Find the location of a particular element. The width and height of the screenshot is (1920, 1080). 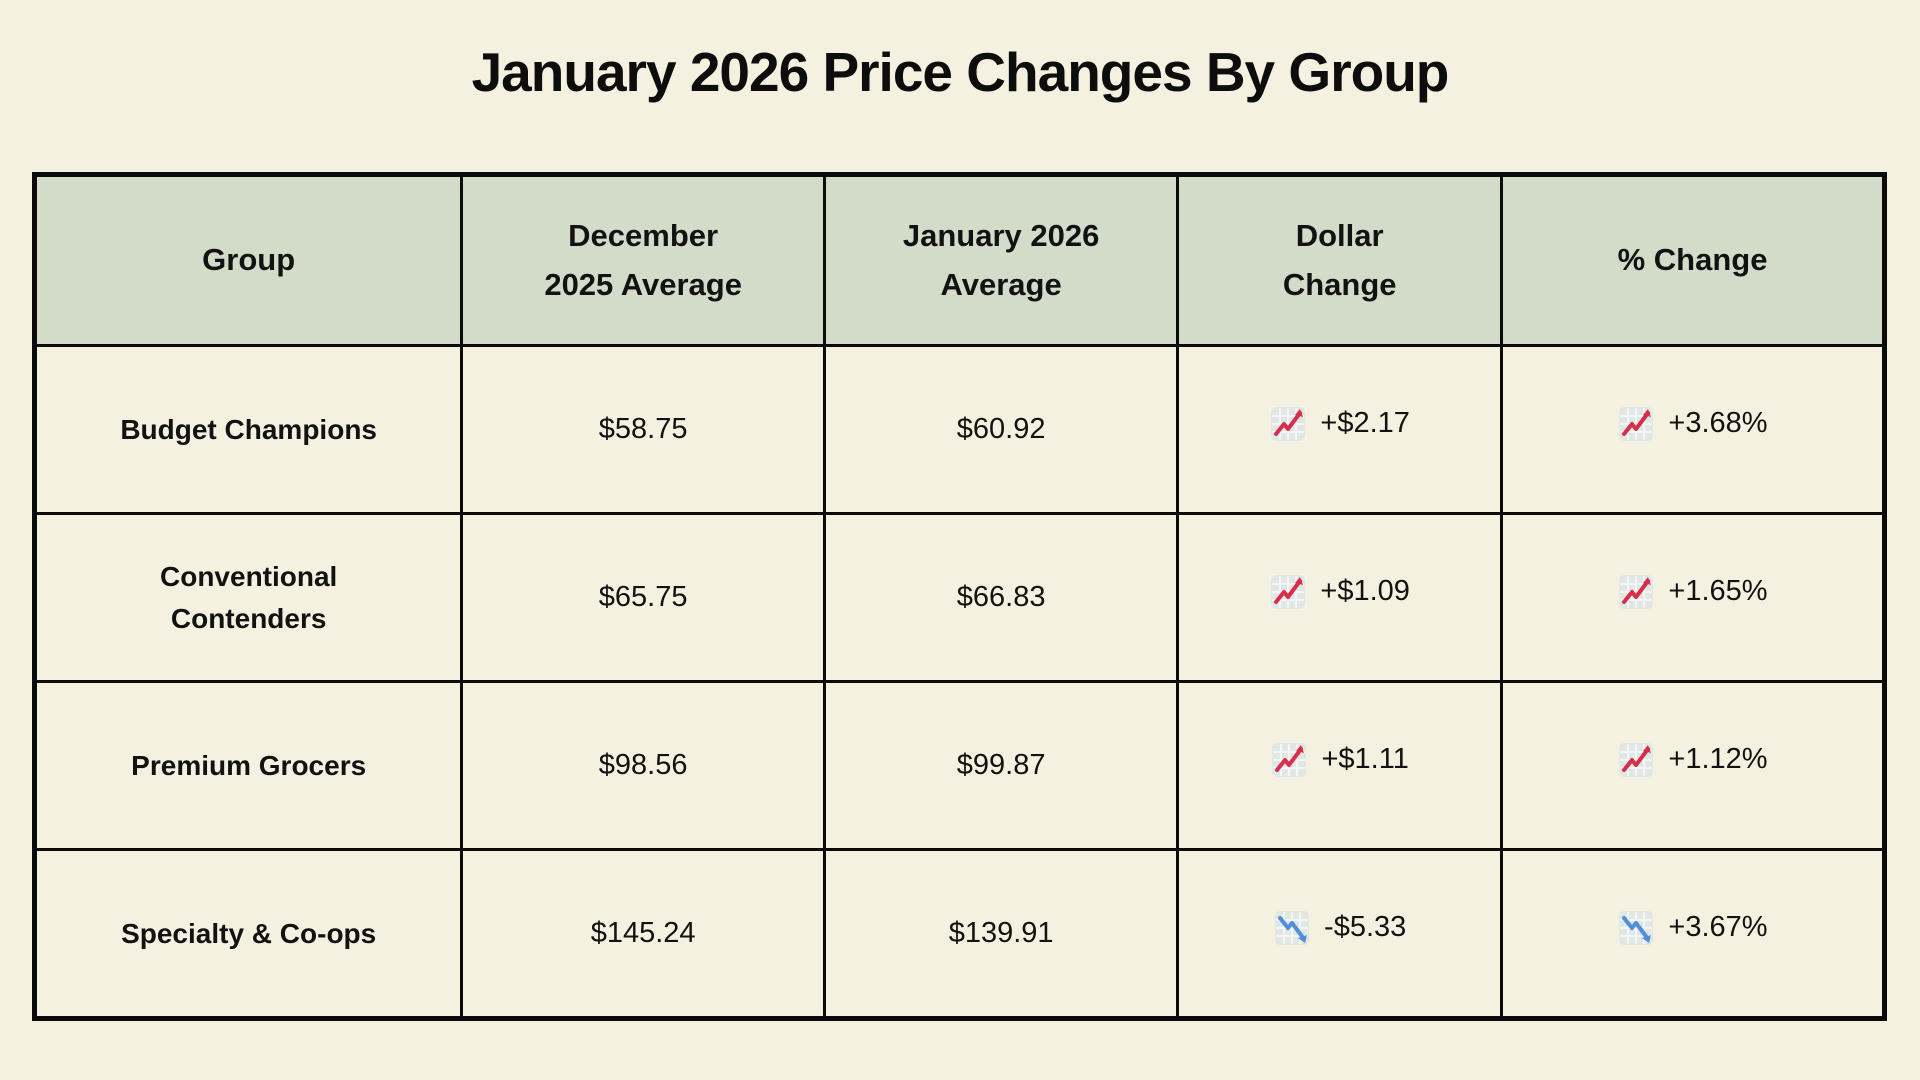

december-average-cell: $98.56 is located at coordinates (643, 765).